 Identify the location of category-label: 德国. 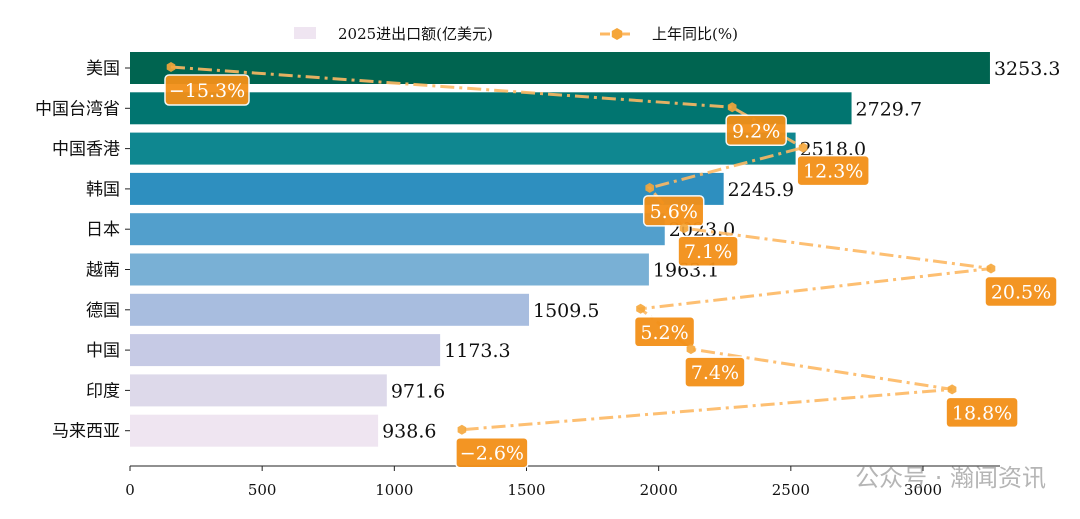
(103, 311).